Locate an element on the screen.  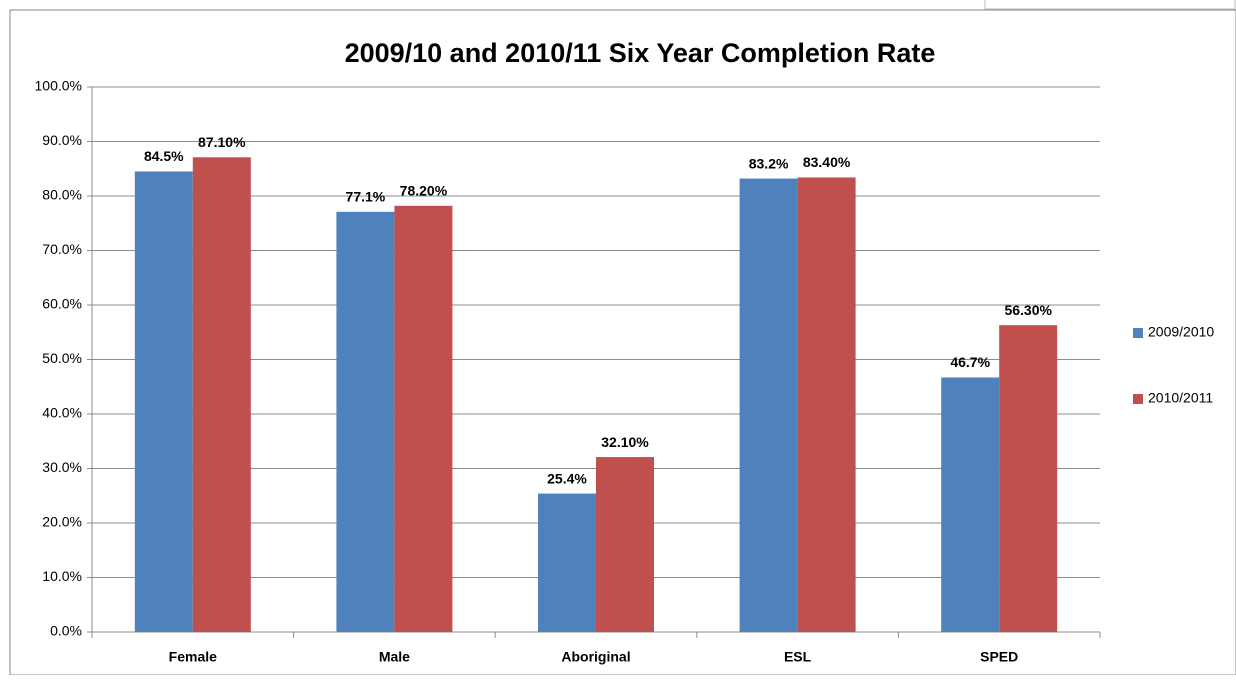
value-label: 83.40% is located at coordinates (827, 162).